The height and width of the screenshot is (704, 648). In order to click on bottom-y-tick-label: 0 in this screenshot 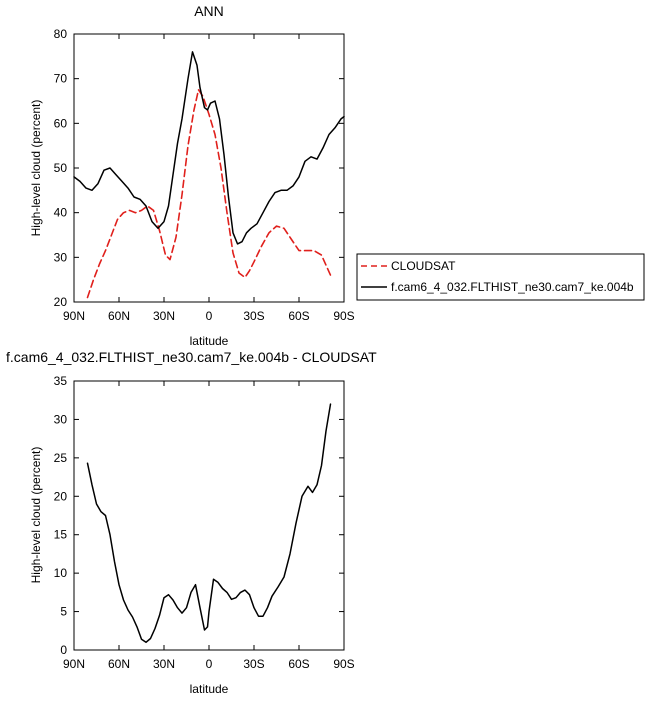, I will do `click(63, 650)`.